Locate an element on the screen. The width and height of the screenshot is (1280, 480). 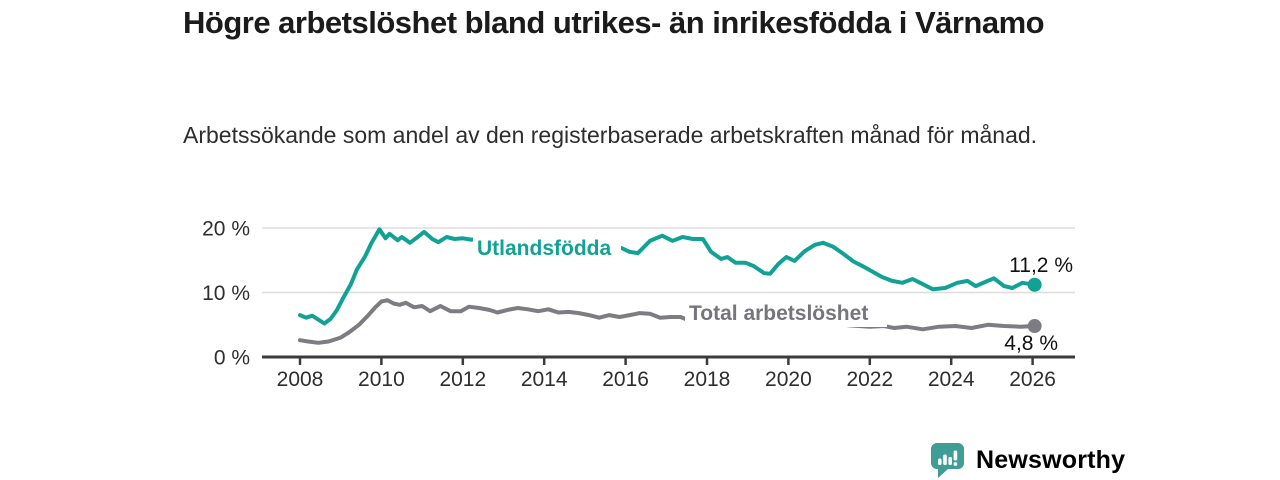
y-axis-label: 10 % is located at coordinates (226, 293).